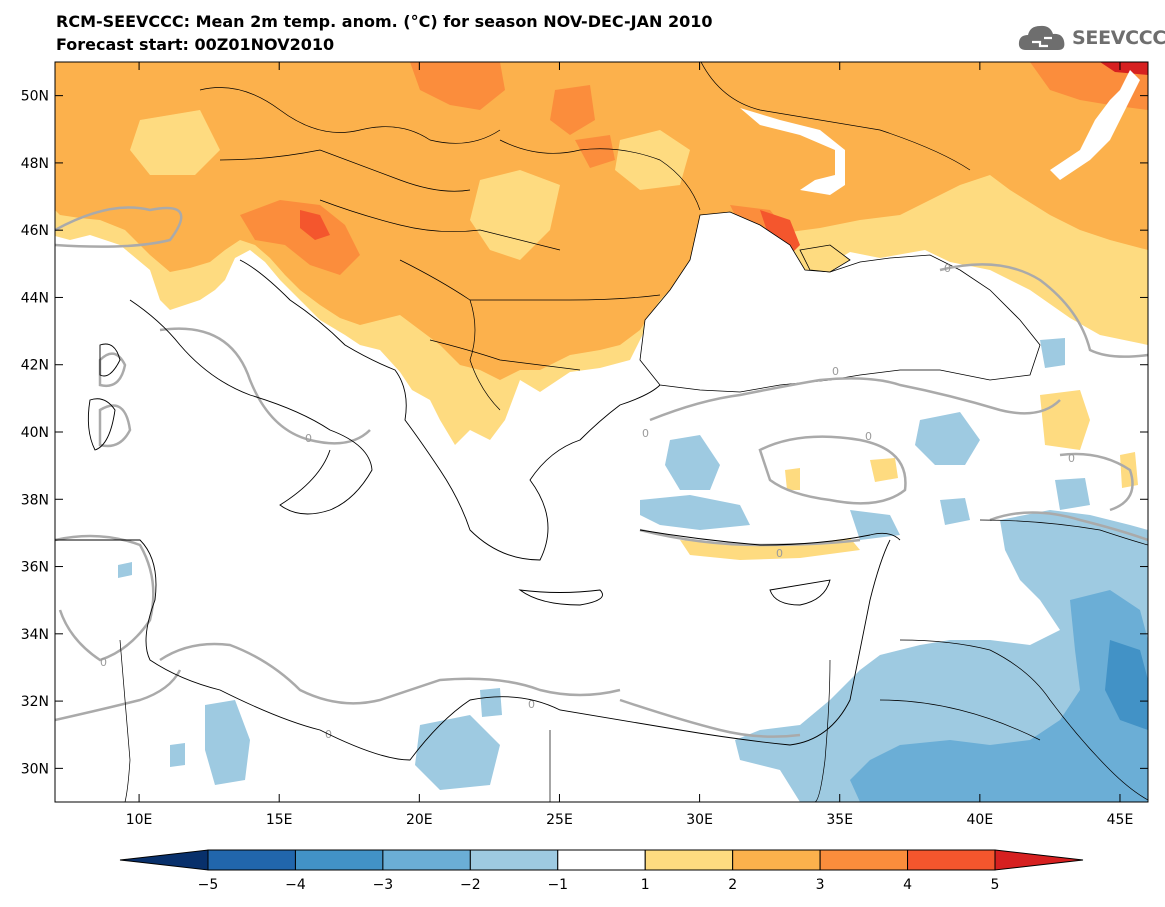  Describe the element at coordinates (839, 820) in the screenshot. I see `lon-tick-label: 35E` at that location.